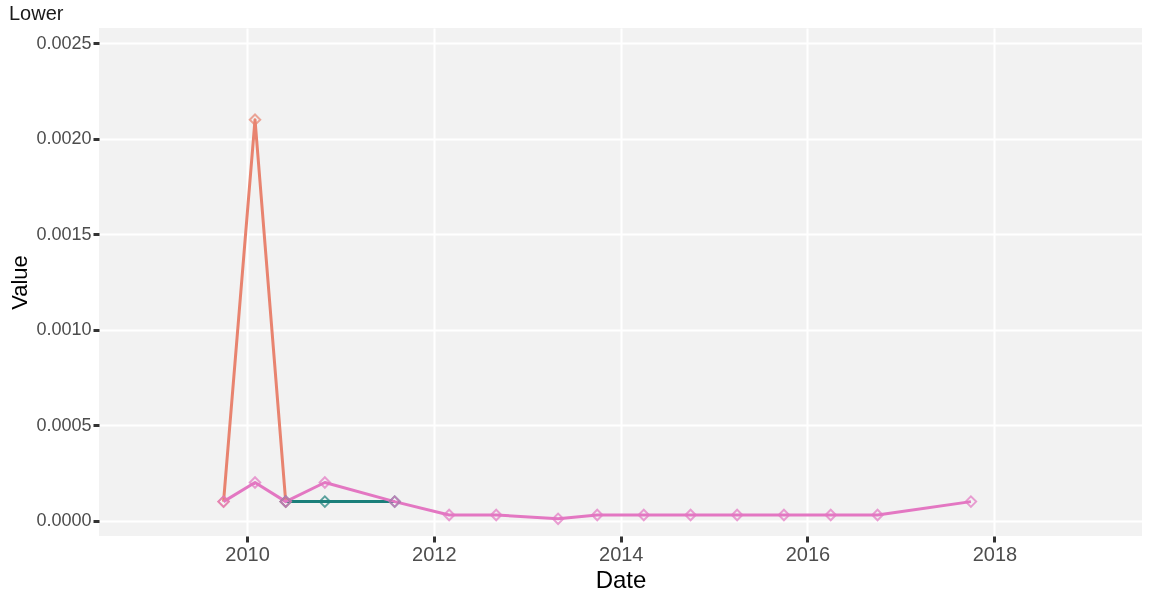 This screenshot has width=1156, height=603. Describe the element at coordinates (64, 329) in the screenshot. I see `y-tick-label: 0.0010` at that location.